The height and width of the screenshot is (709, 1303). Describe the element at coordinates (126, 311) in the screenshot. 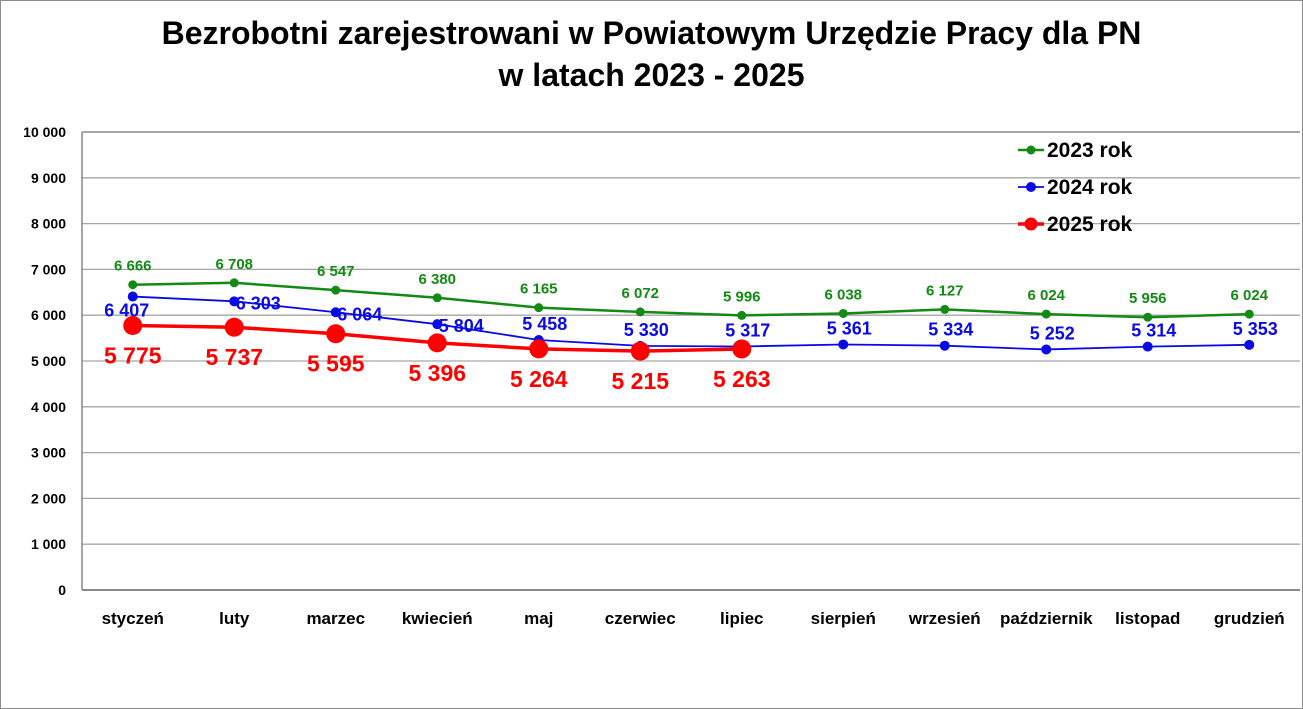

I see `data-label: 6 407` at that location.